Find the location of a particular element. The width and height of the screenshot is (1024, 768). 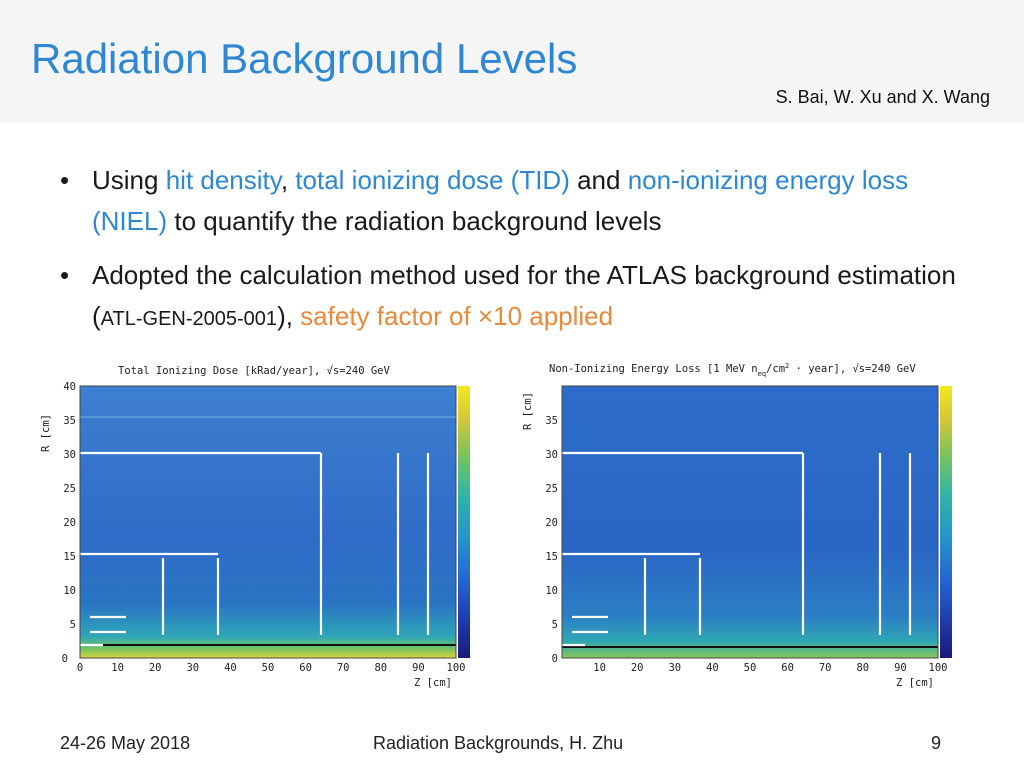

bullet-text-part: and is located at coordinates (598, 180).